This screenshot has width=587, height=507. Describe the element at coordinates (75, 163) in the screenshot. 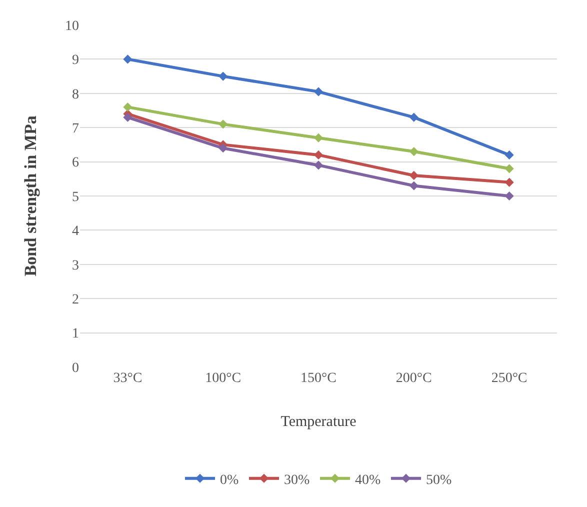

I see `y-tick-label: 6` at that location.